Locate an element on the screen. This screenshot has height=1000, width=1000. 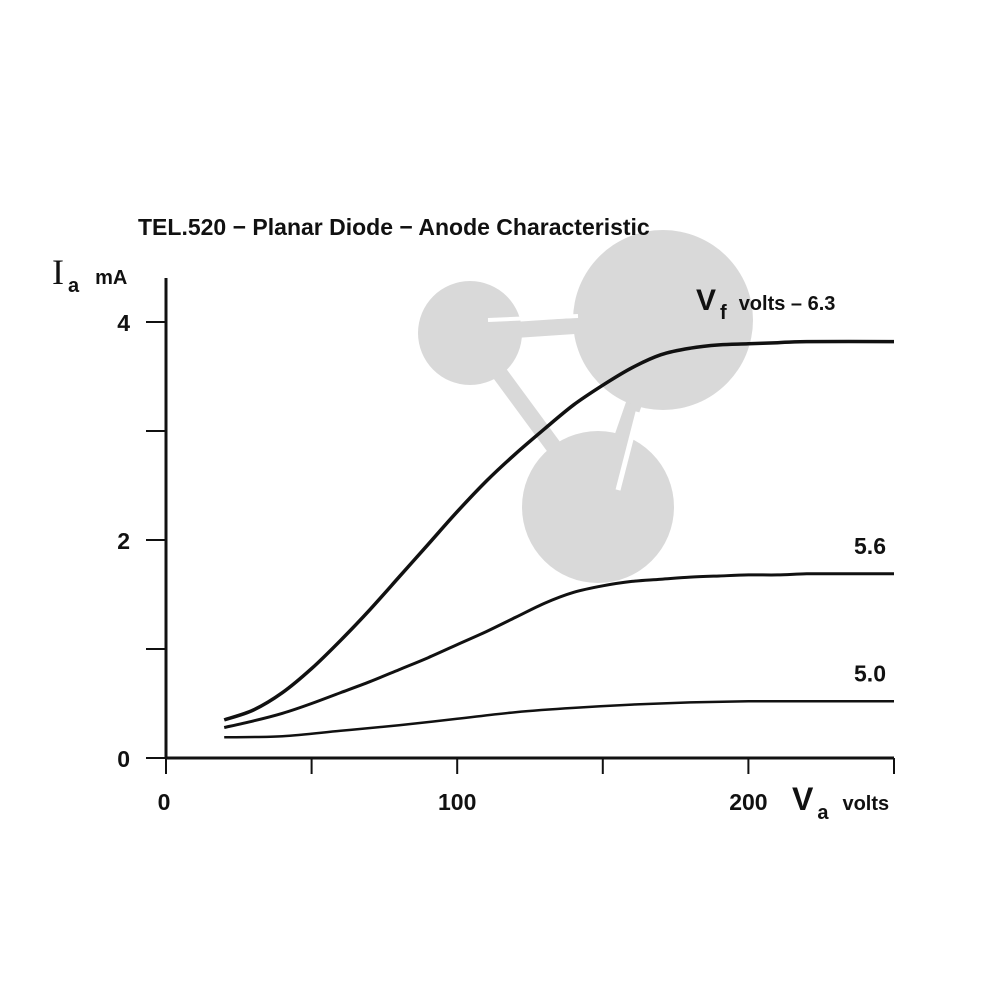
x-axis-unit: volts is located at coordinates (865, 804).